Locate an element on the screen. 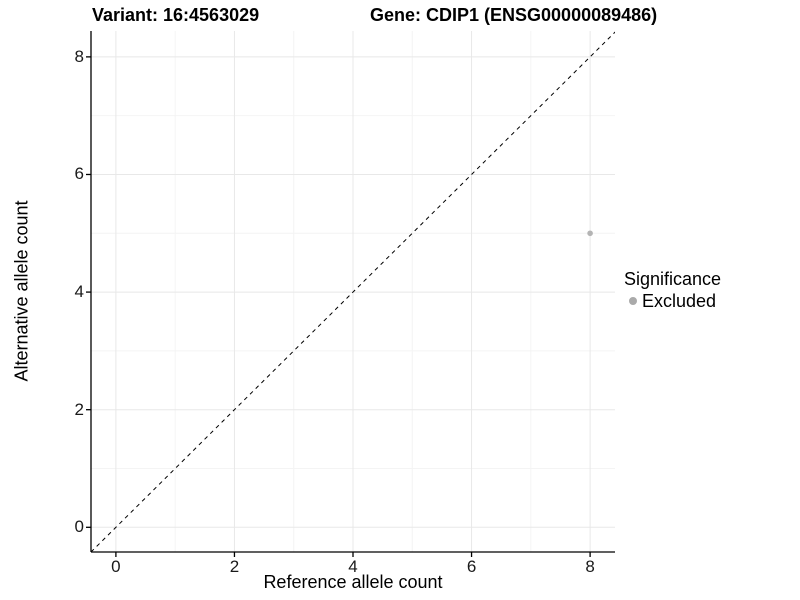 This screenshot has width=800, height=600. y-tick-label: 8 is located at coordinates (79, 56).